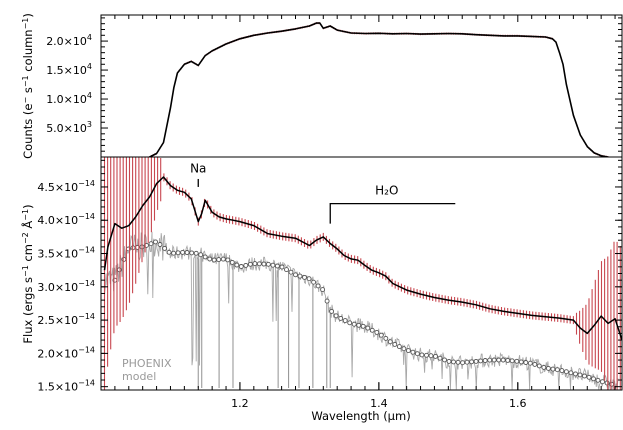  Describe the element at coordinates (323, 192) in the screenshot. I see `feature-annotations: Na H₂O` at that location.